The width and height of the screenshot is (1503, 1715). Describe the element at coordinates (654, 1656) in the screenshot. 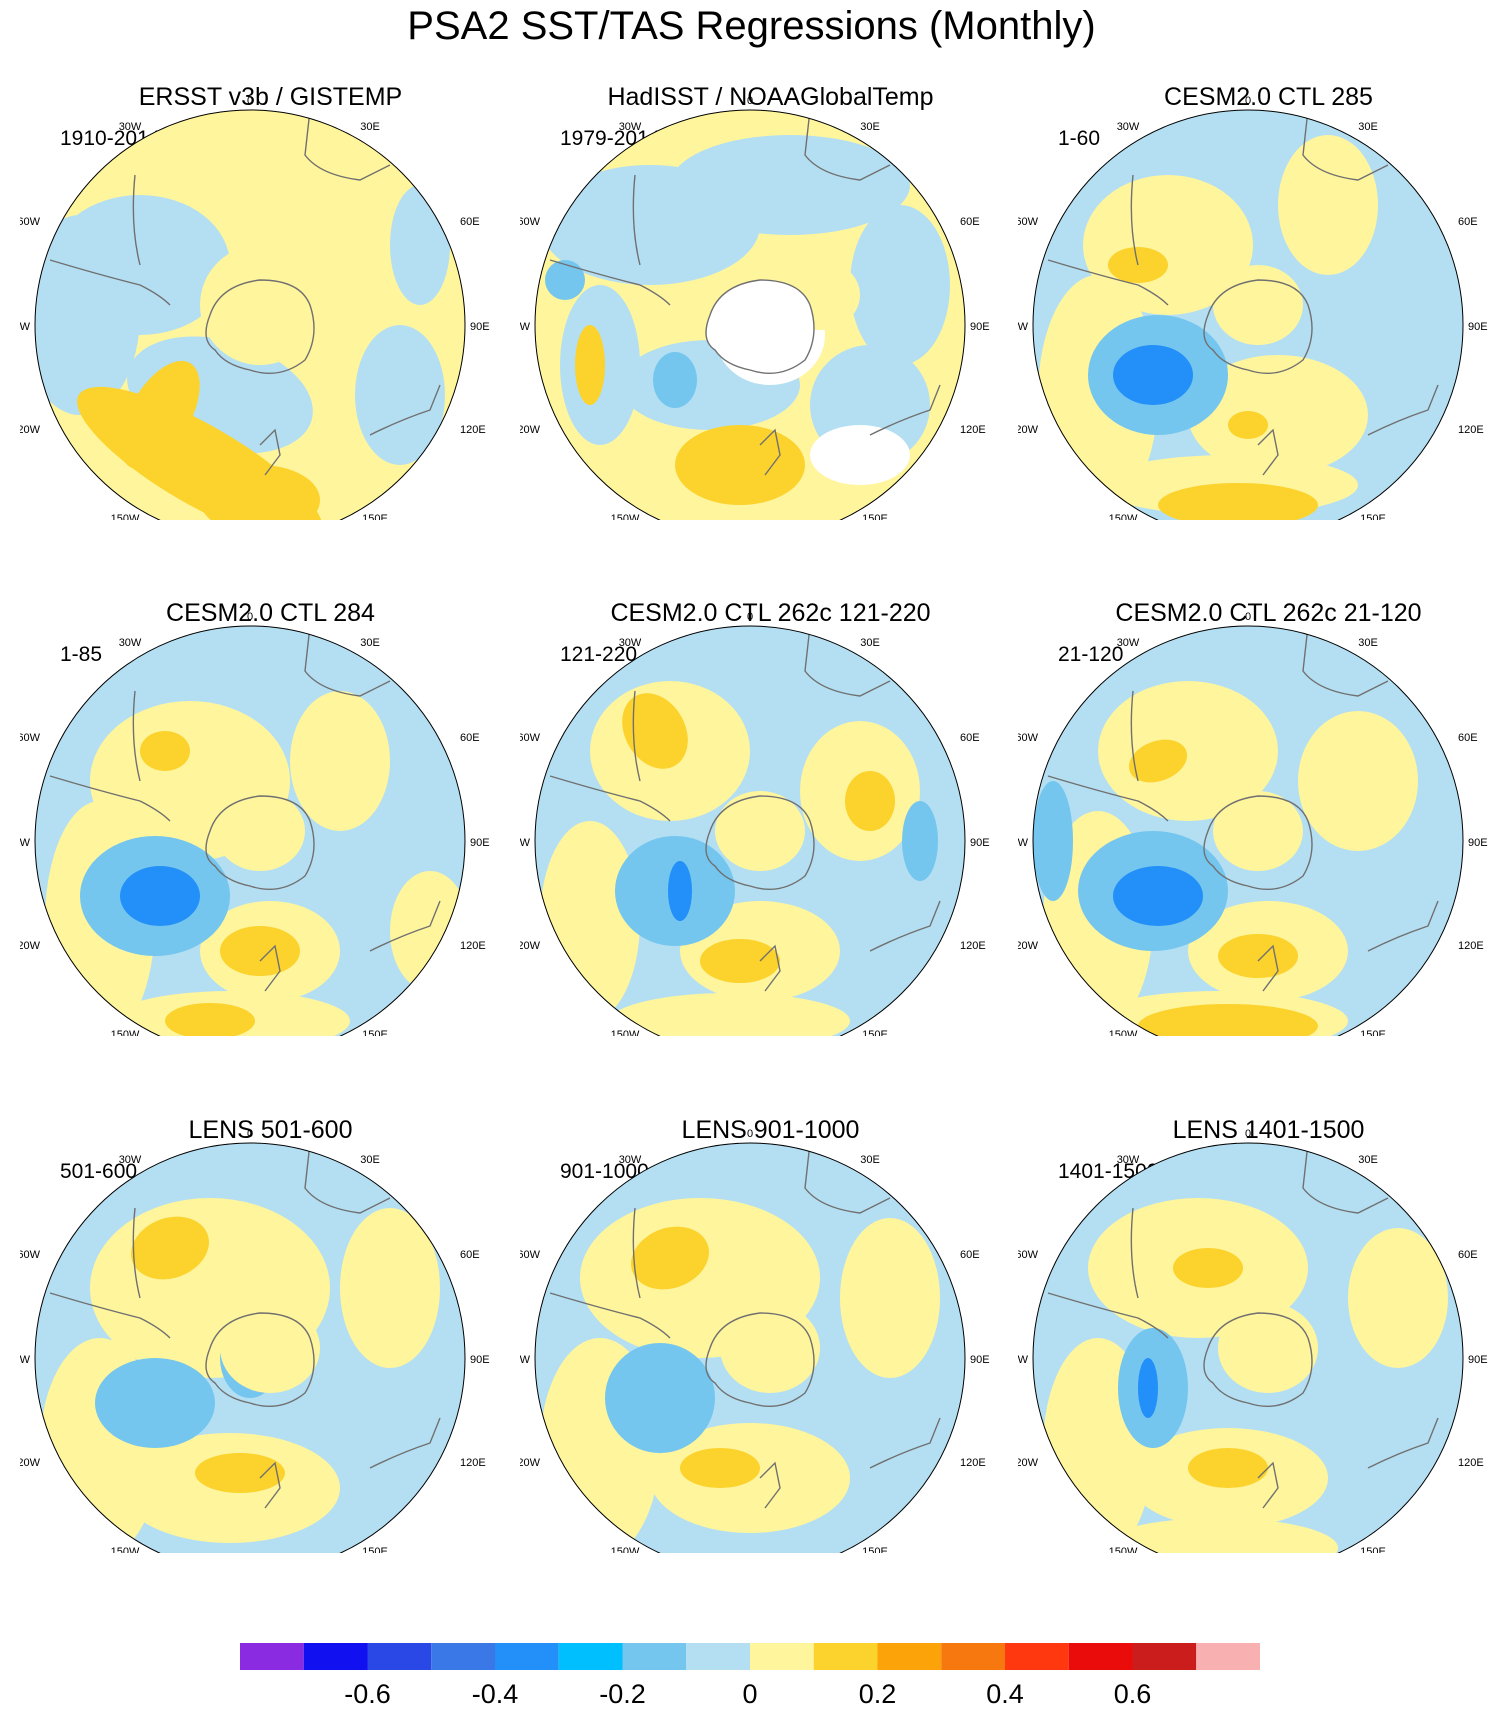

I see `colorbar-swatch` at that location.